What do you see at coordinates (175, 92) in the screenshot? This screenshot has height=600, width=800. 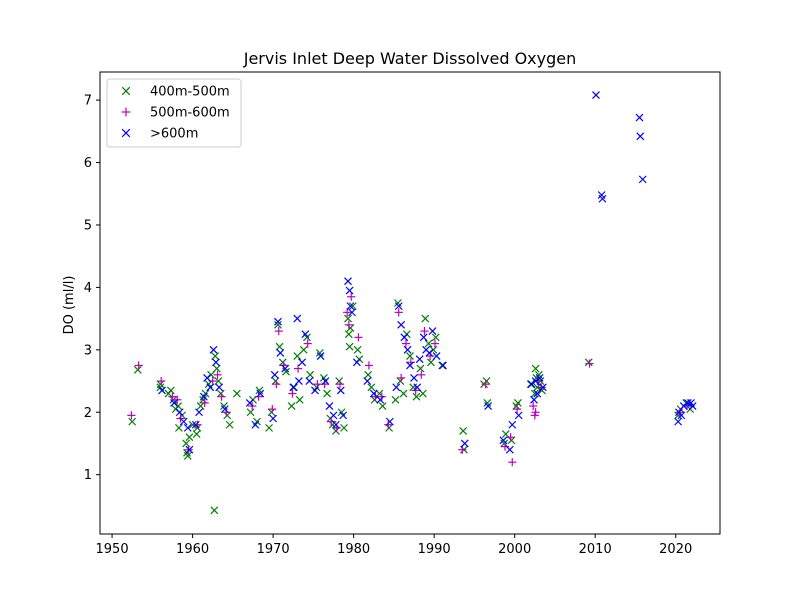 I see `legend-entry: 400m-500m` at bounding box center [175, 92].